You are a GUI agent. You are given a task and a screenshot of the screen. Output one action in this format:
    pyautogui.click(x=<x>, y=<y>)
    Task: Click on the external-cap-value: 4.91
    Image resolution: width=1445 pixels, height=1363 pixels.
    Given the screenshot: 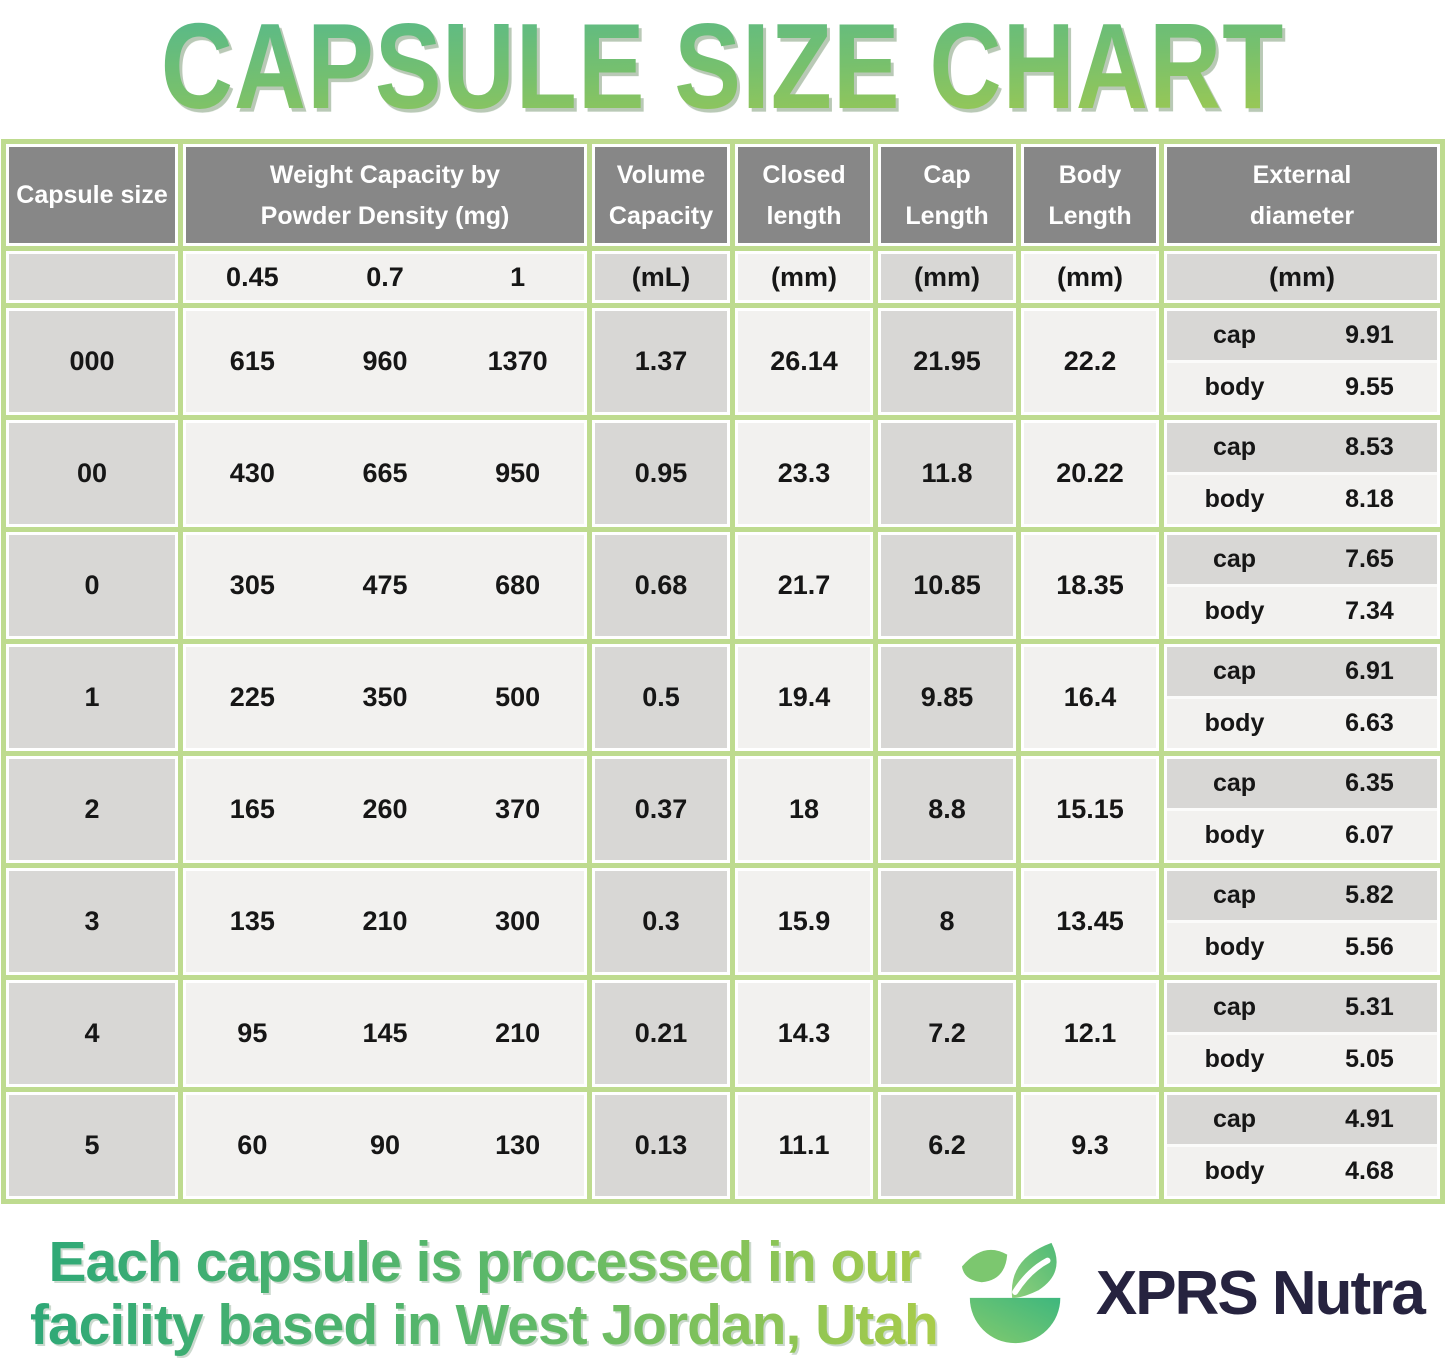 What is the action you would take?
    pyautogui.click(x=1369, y=1119)
    